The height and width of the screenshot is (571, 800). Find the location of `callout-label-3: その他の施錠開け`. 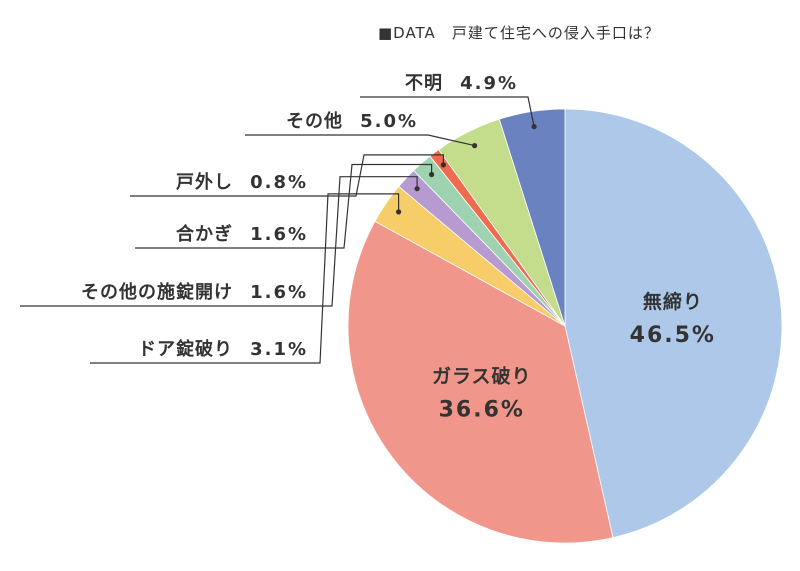

callout-label-3: その他の施錠開け is located at coordinates (157, 292).